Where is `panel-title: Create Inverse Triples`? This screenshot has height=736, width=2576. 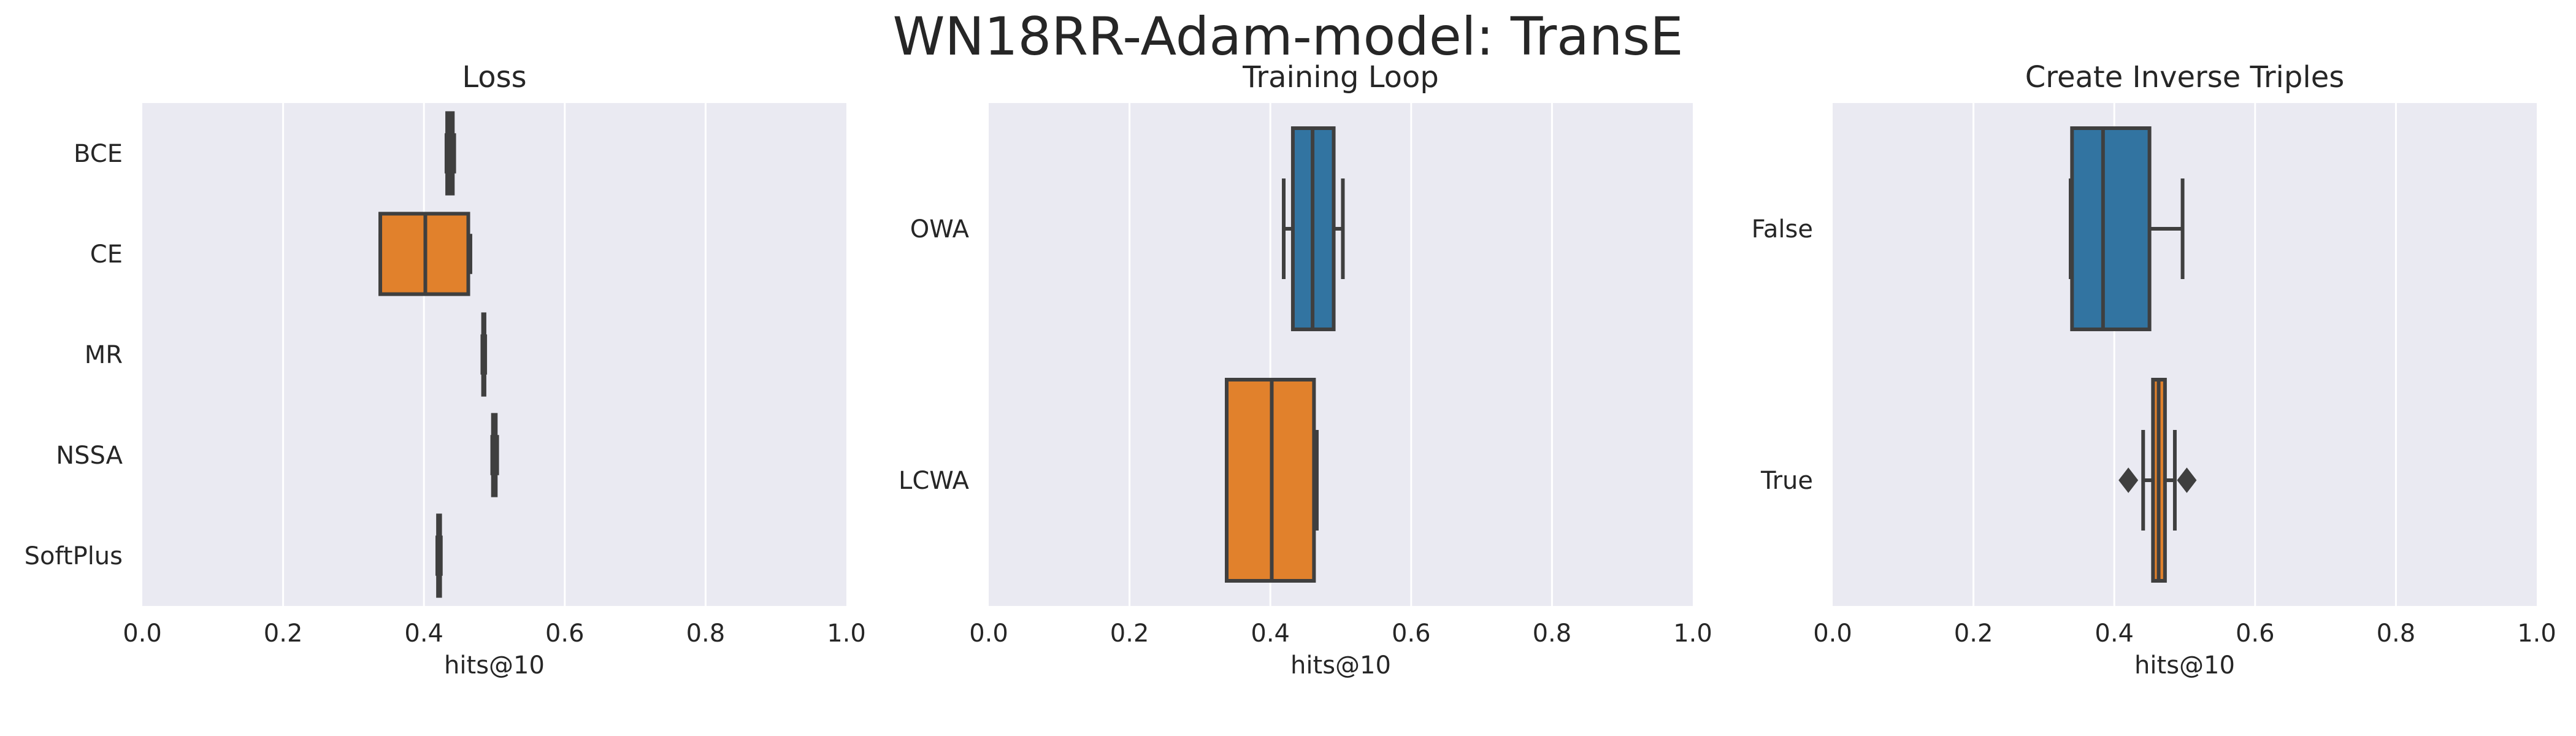 panel-title: Create Inverse Triples is located at coordinates (2184, 77).